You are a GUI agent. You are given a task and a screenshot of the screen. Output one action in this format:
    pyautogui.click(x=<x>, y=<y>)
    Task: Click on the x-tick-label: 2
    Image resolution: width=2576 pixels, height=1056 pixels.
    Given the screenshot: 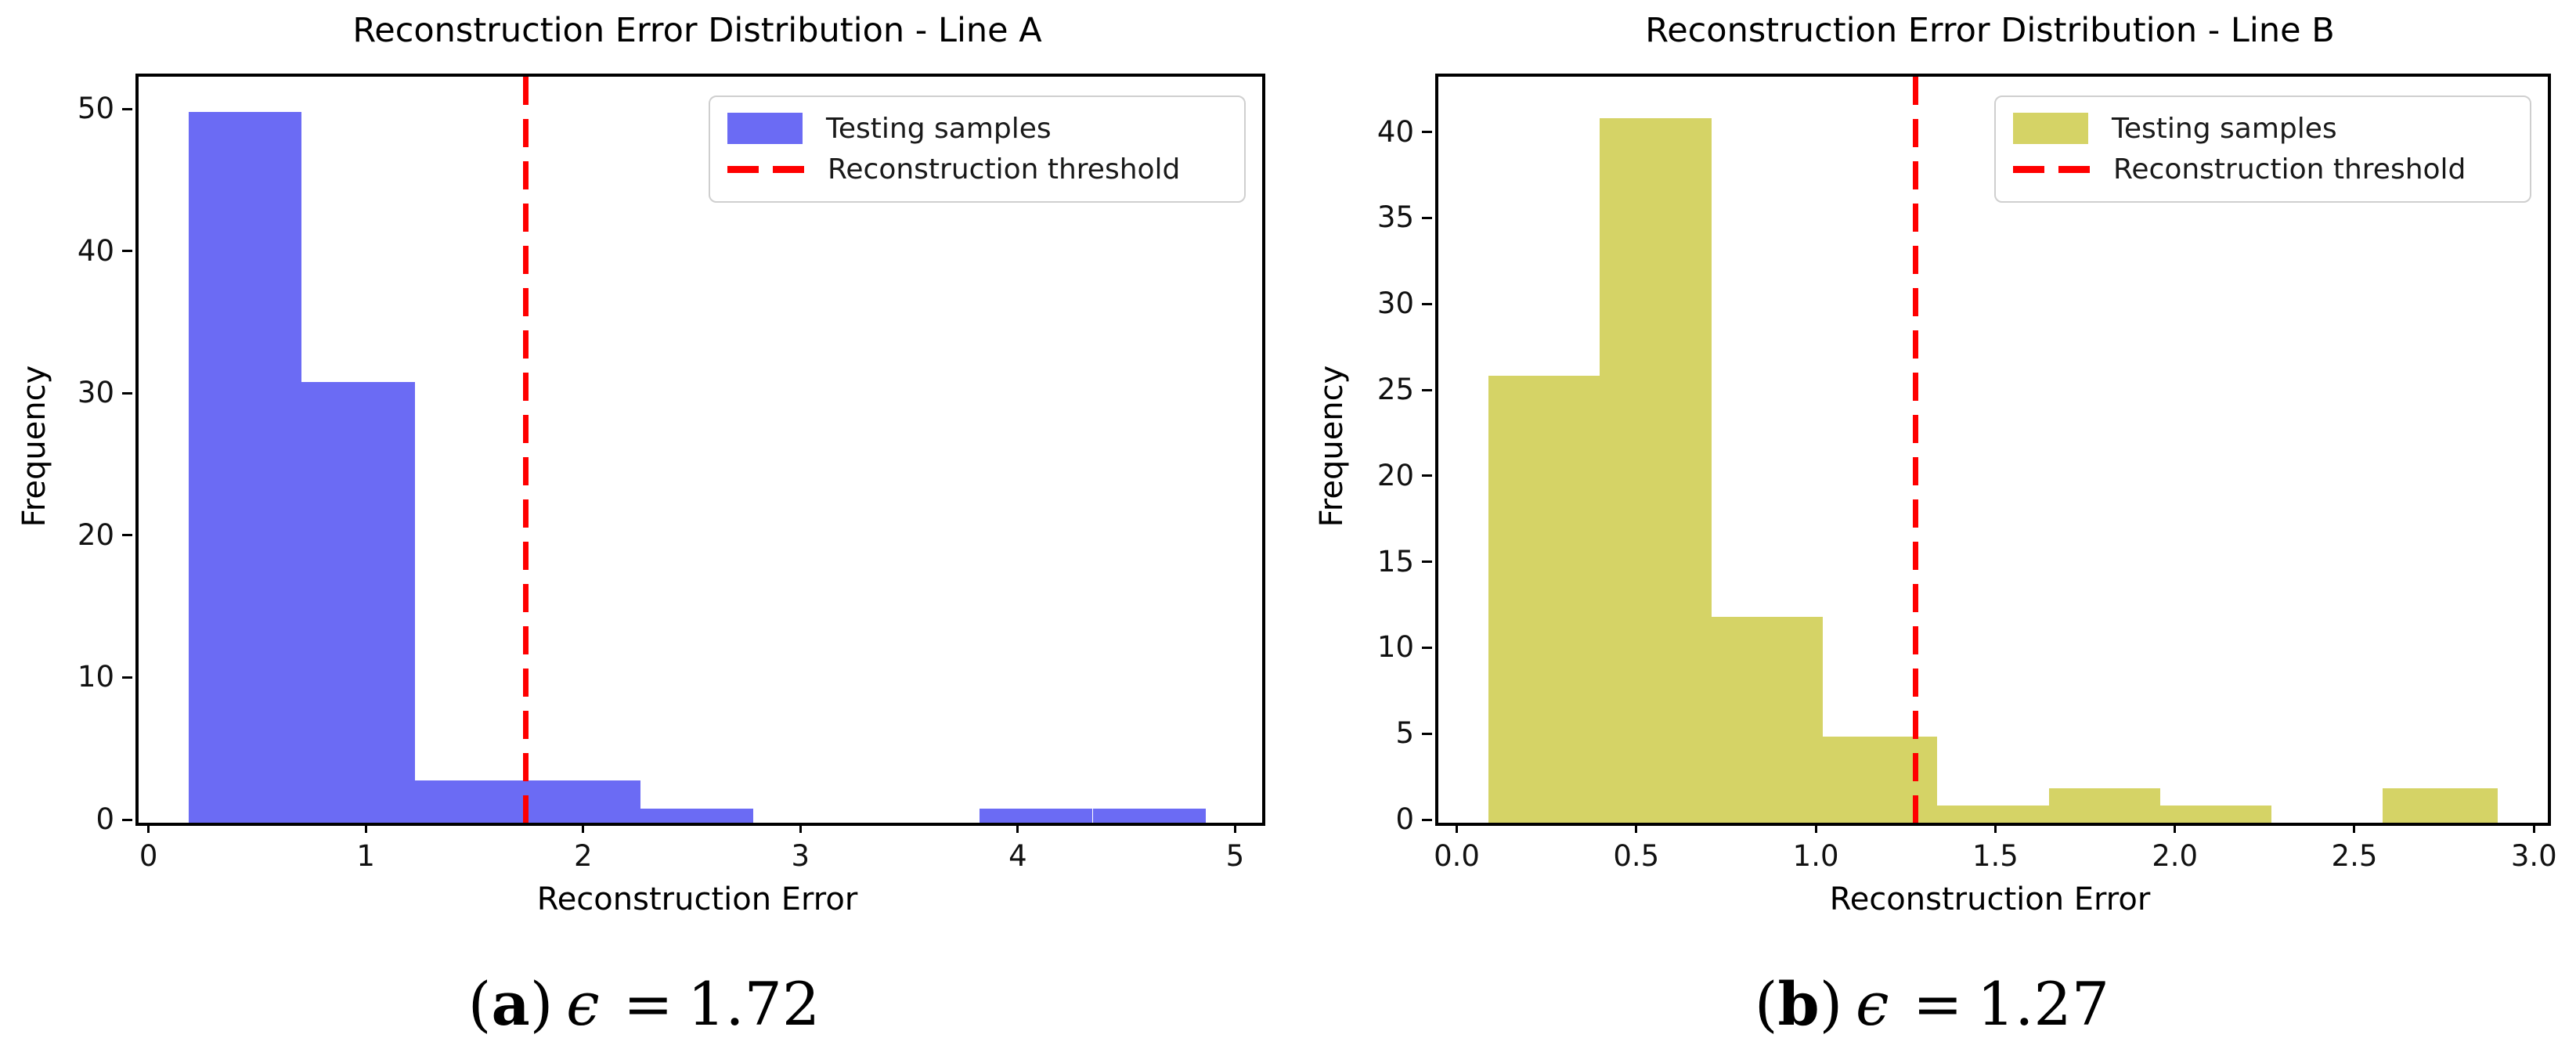 What is the action you would take?
    pyautogui.click(x=583, y=856)
    